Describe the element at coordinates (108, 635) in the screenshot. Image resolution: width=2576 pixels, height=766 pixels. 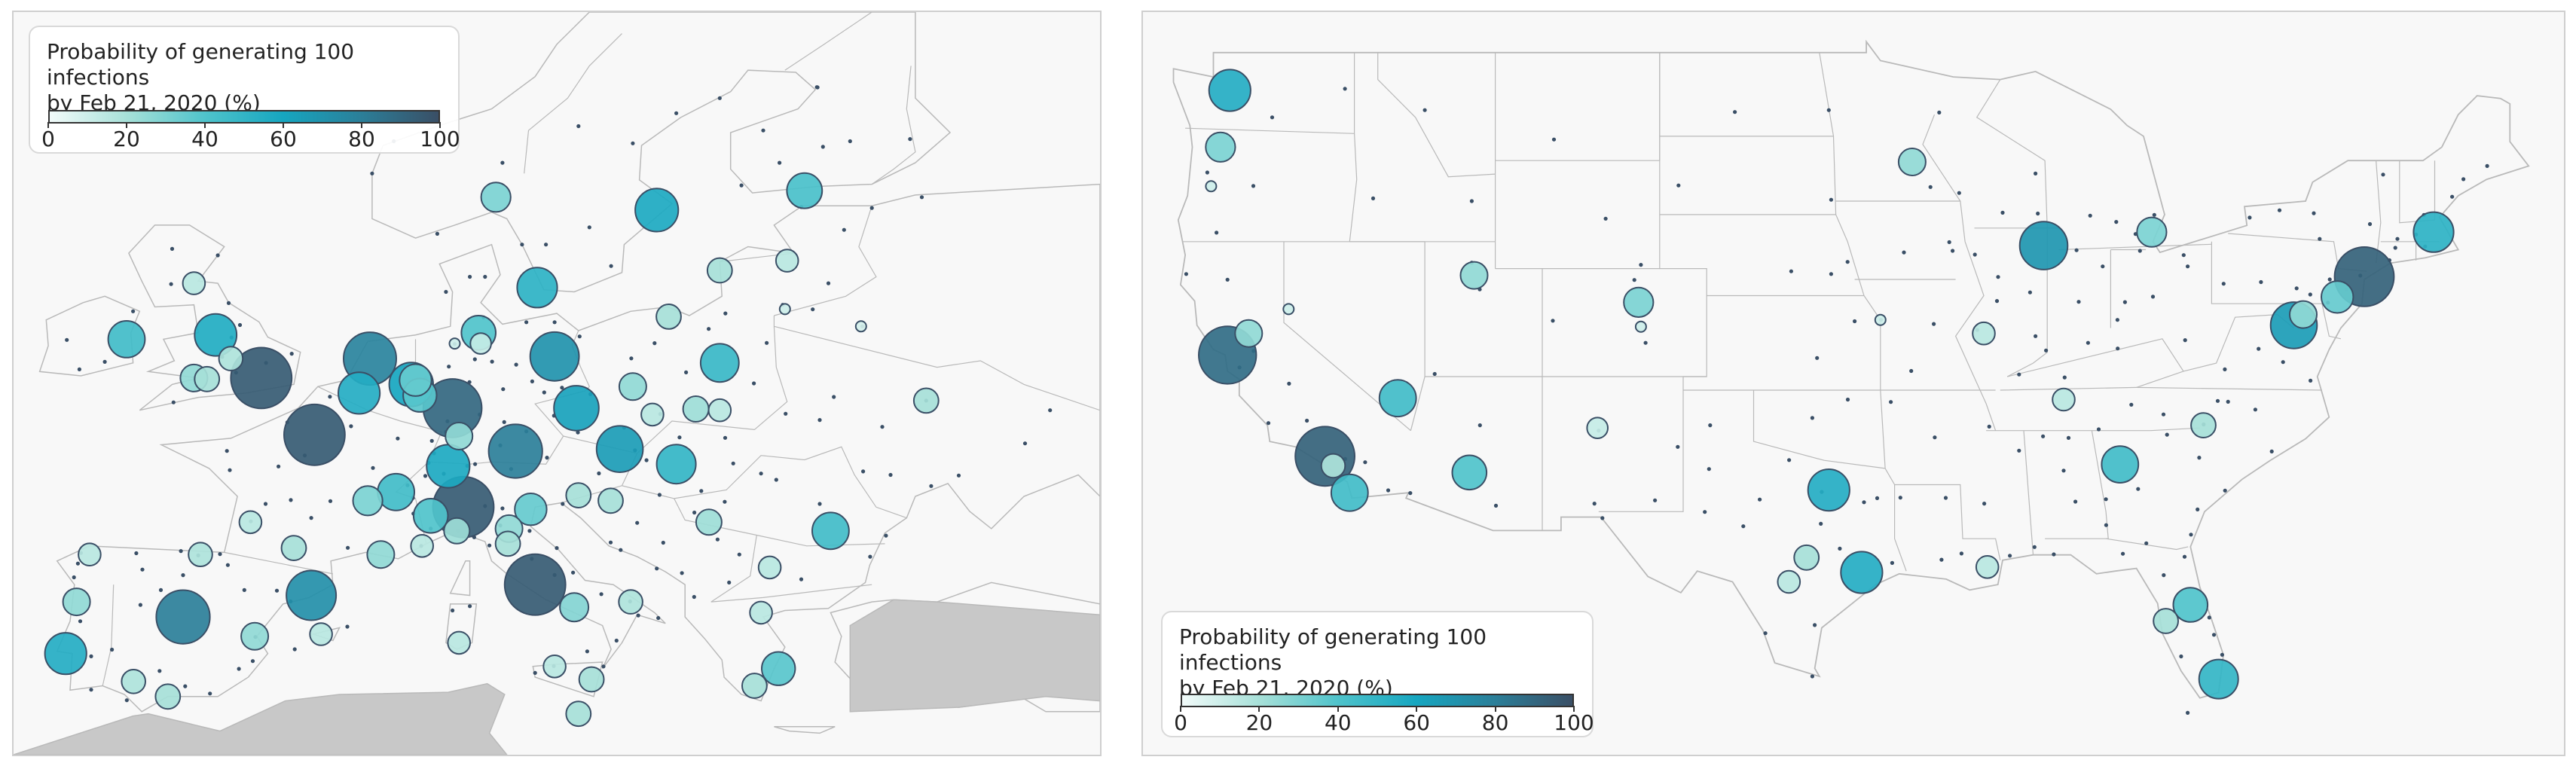
I see `country-border` at that location.